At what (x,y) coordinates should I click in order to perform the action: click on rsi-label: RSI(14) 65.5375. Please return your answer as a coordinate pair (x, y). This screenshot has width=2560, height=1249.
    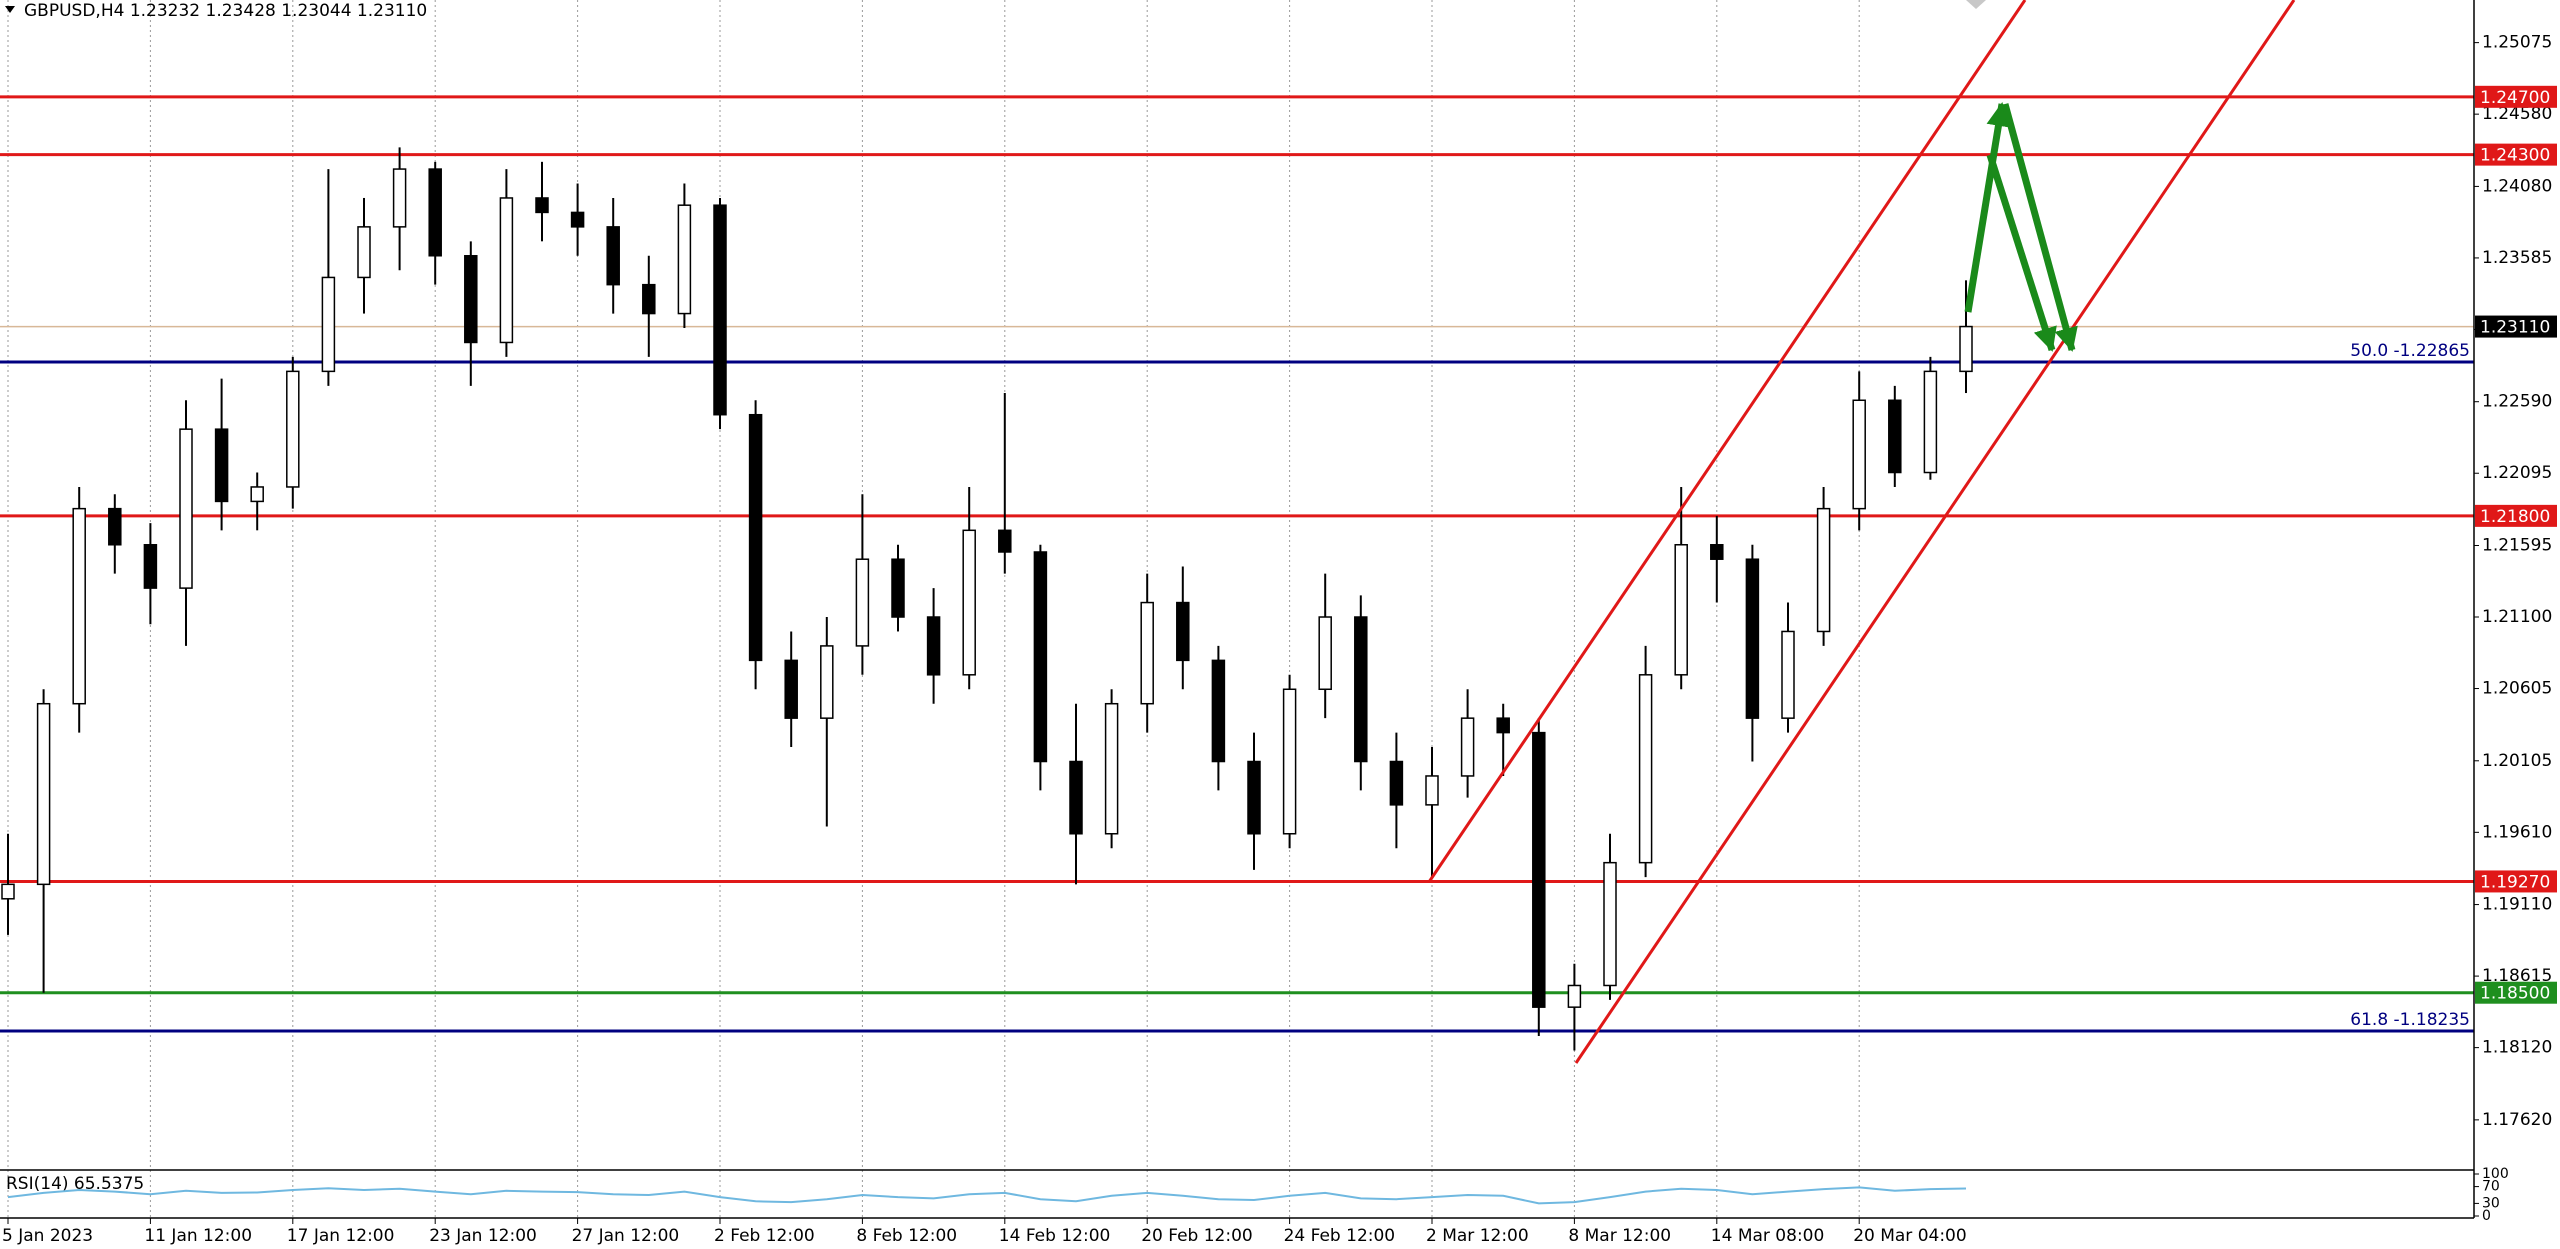
    Looking at the image, I should click on (75, 1184).